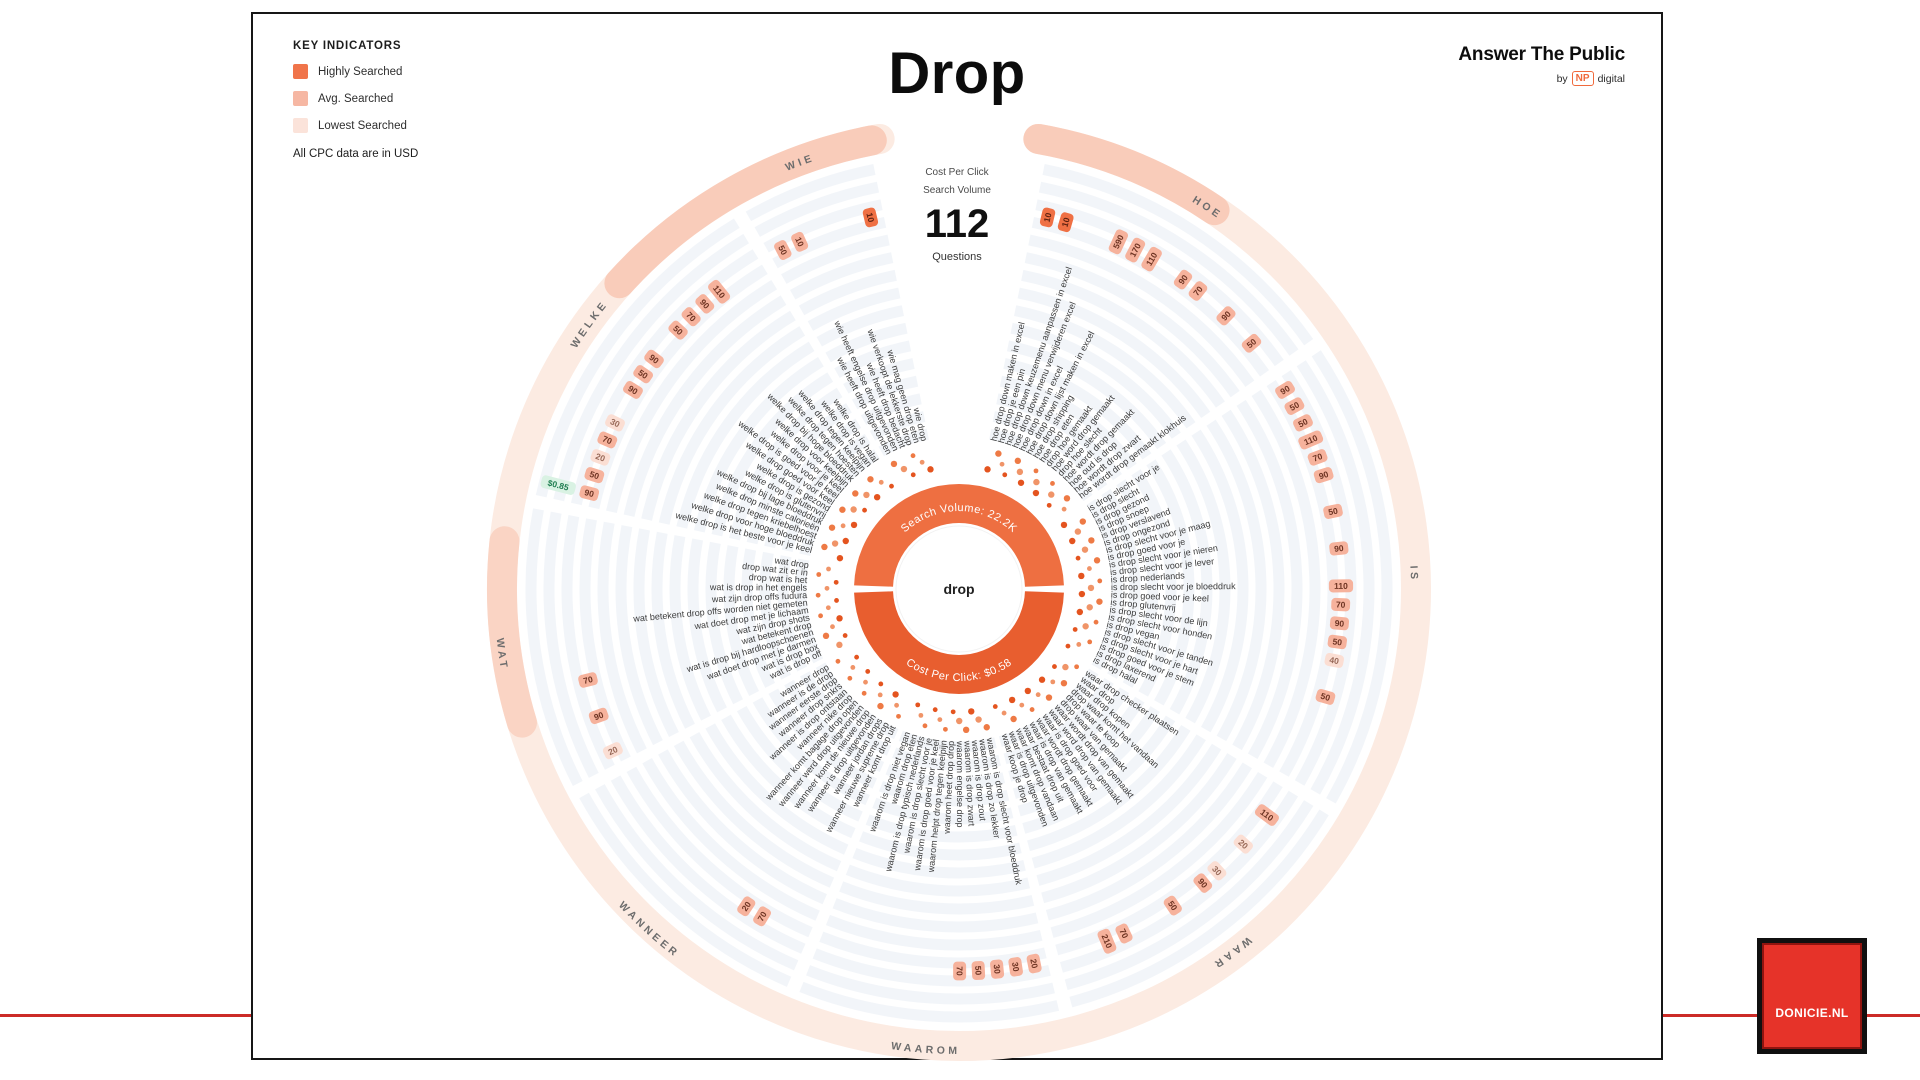  What do you see at coordinates (1160, 597) in the screenshot?
I see `question-label: is drop goed voor je keel` at bounding box center [1160, 597].